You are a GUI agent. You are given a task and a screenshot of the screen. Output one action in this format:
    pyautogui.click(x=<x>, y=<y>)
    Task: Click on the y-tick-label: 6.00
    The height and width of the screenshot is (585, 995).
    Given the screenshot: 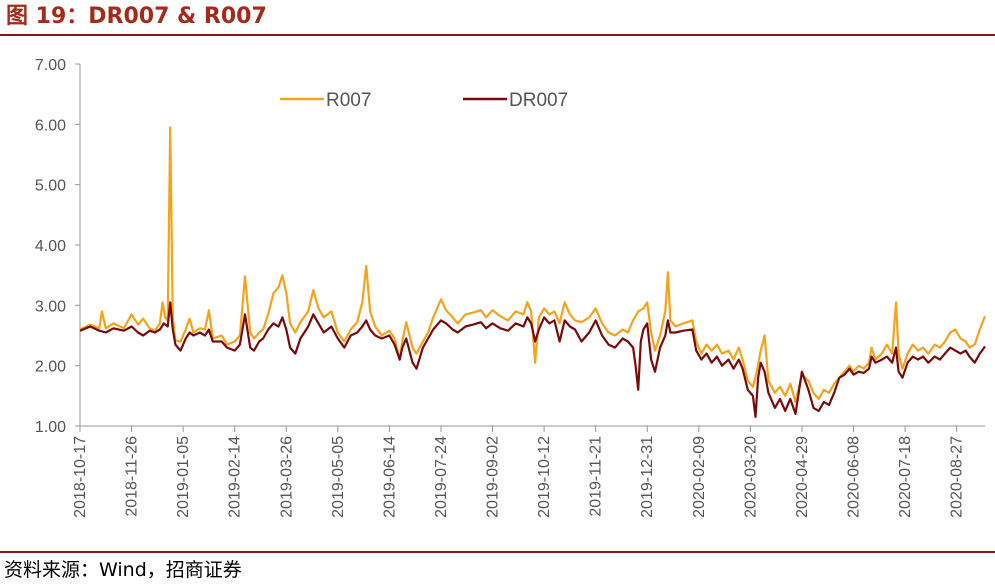 What is the action you would take?
    pyautogui.click(x=50, y=125)
    